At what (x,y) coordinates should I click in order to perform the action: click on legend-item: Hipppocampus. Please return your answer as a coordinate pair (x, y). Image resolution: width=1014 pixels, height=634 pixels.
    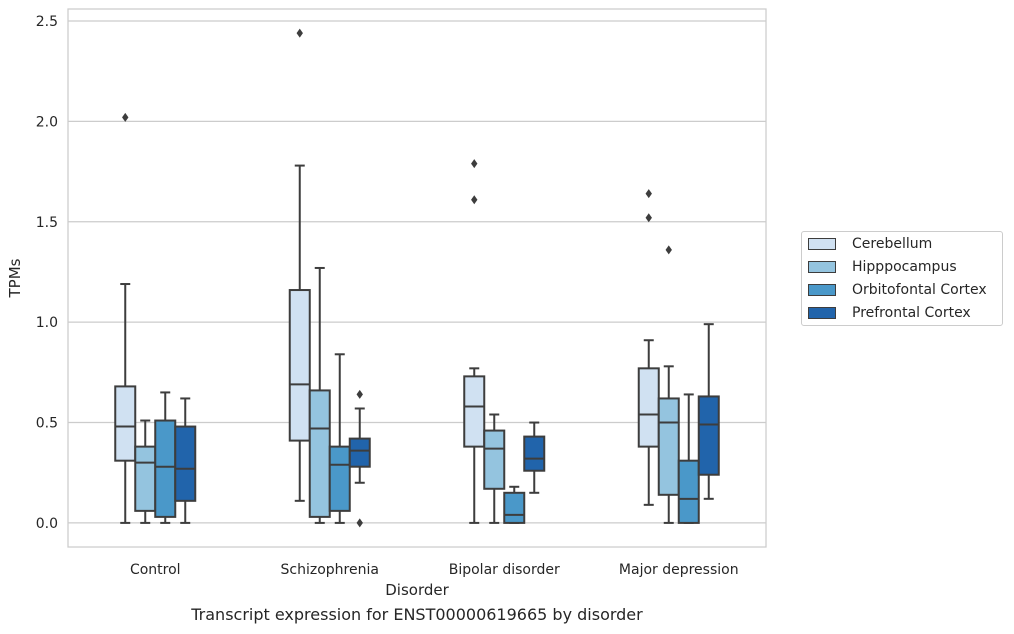
    Looking at the image, I should click on (882, 267).